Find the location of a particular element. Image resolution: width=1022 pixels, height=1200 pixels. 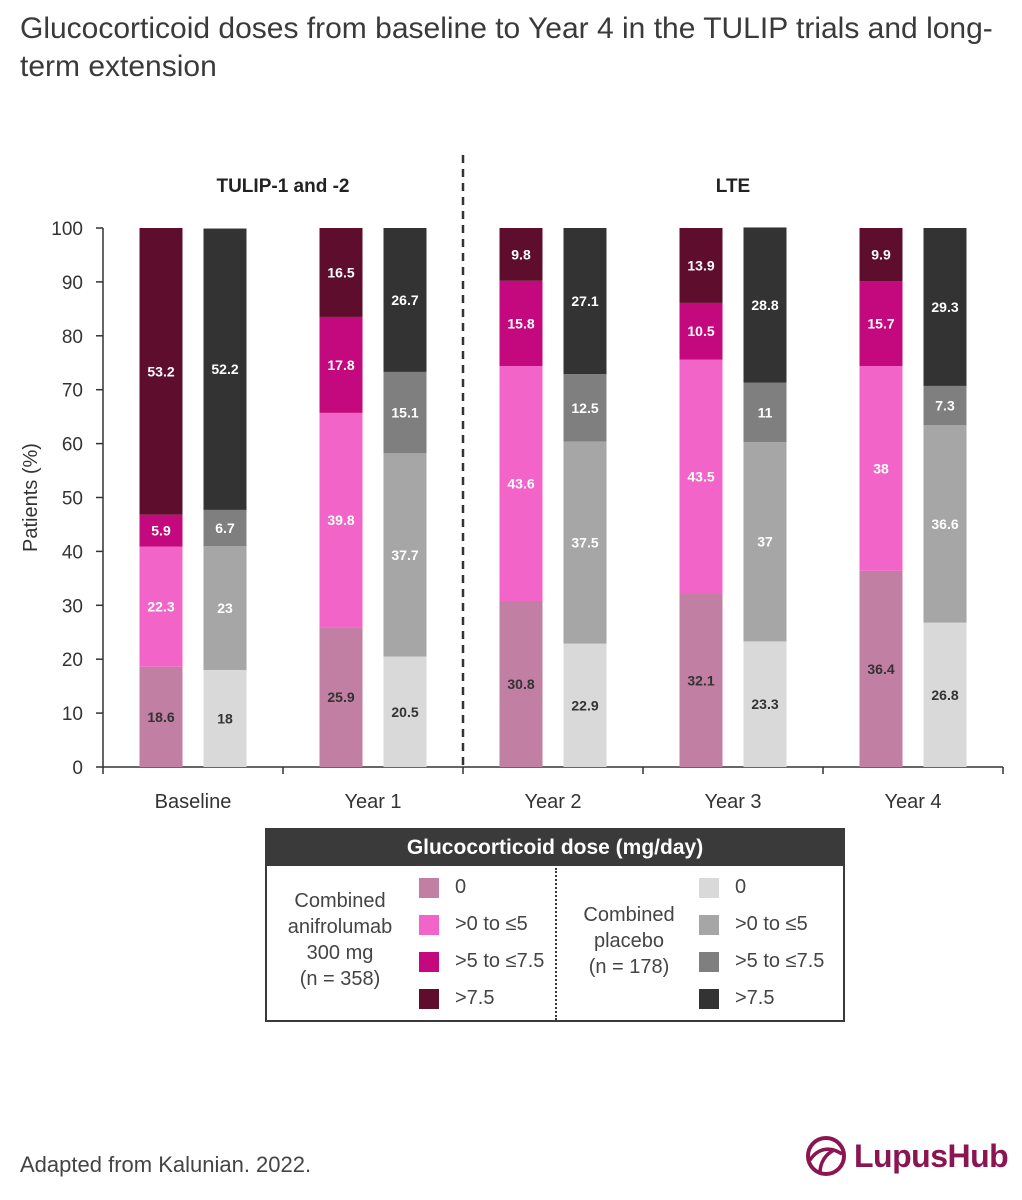

data-label: 15.7 is located at coordinates (880, 324).